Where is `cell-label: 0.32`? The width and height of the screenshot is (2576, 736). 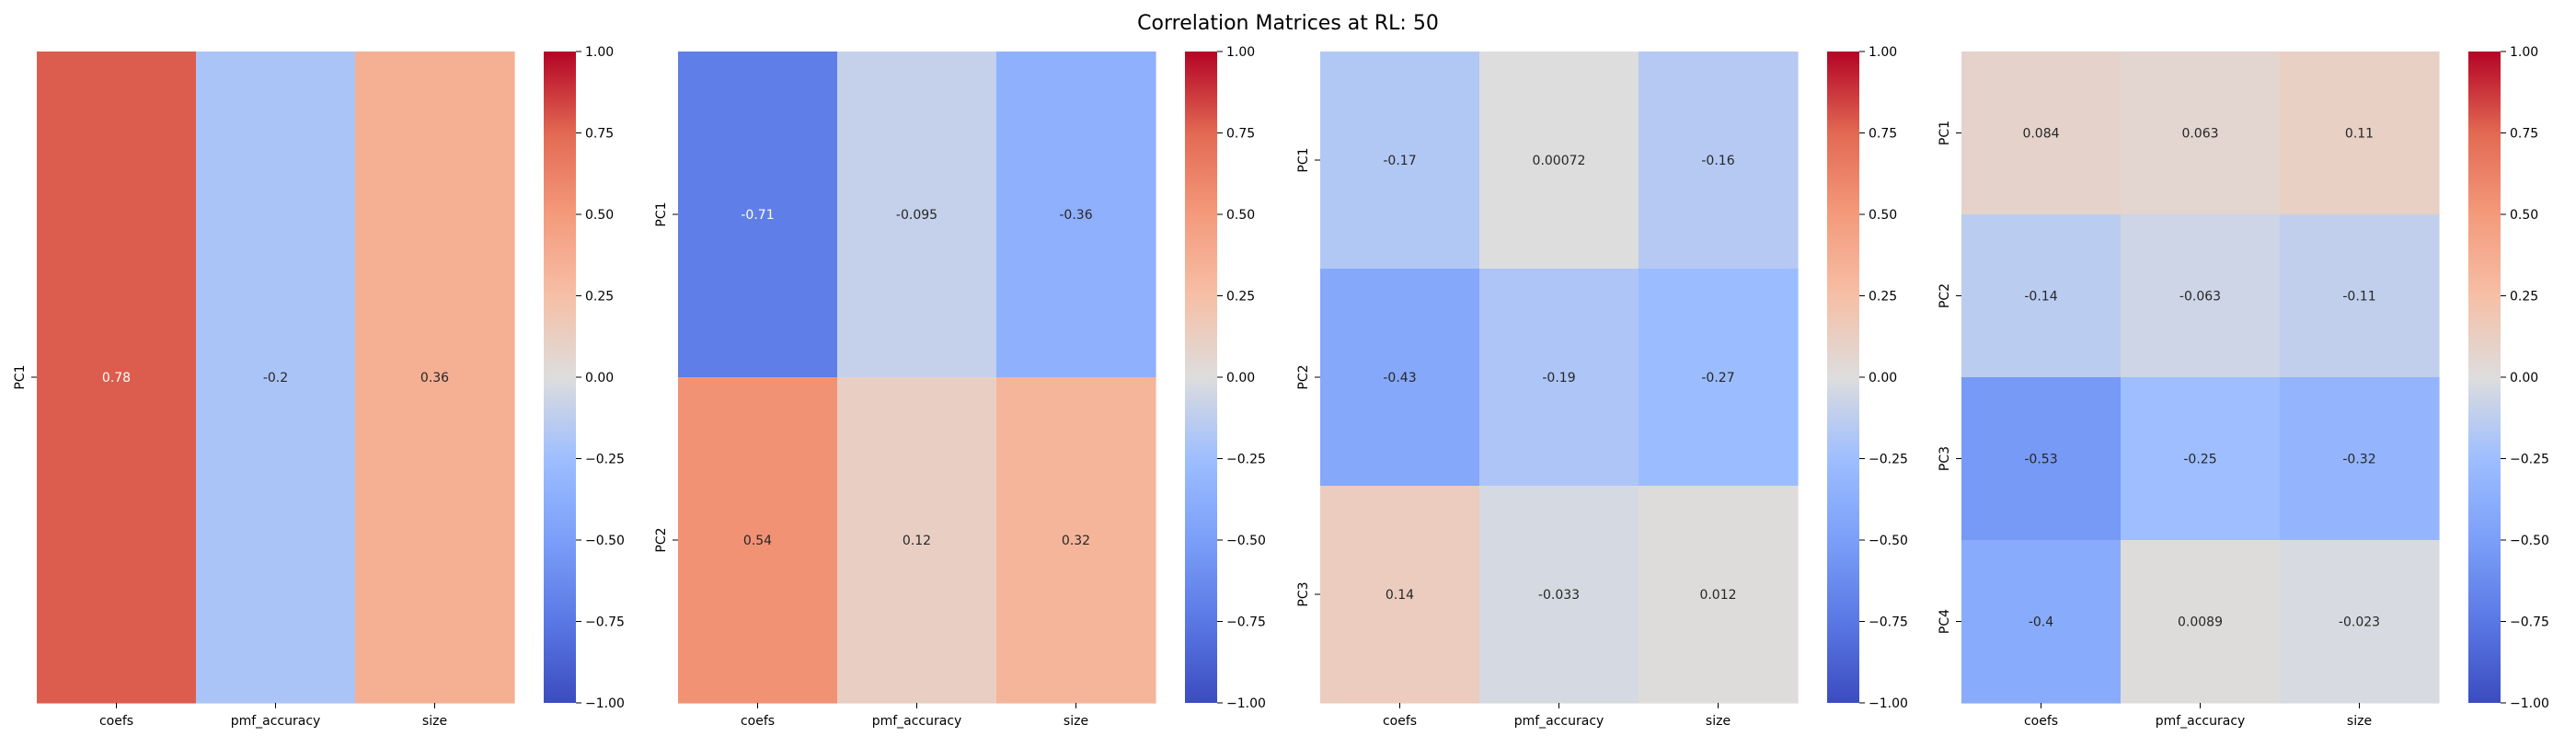
cell-label: 0.32 is located at coordinates (1076, 541).